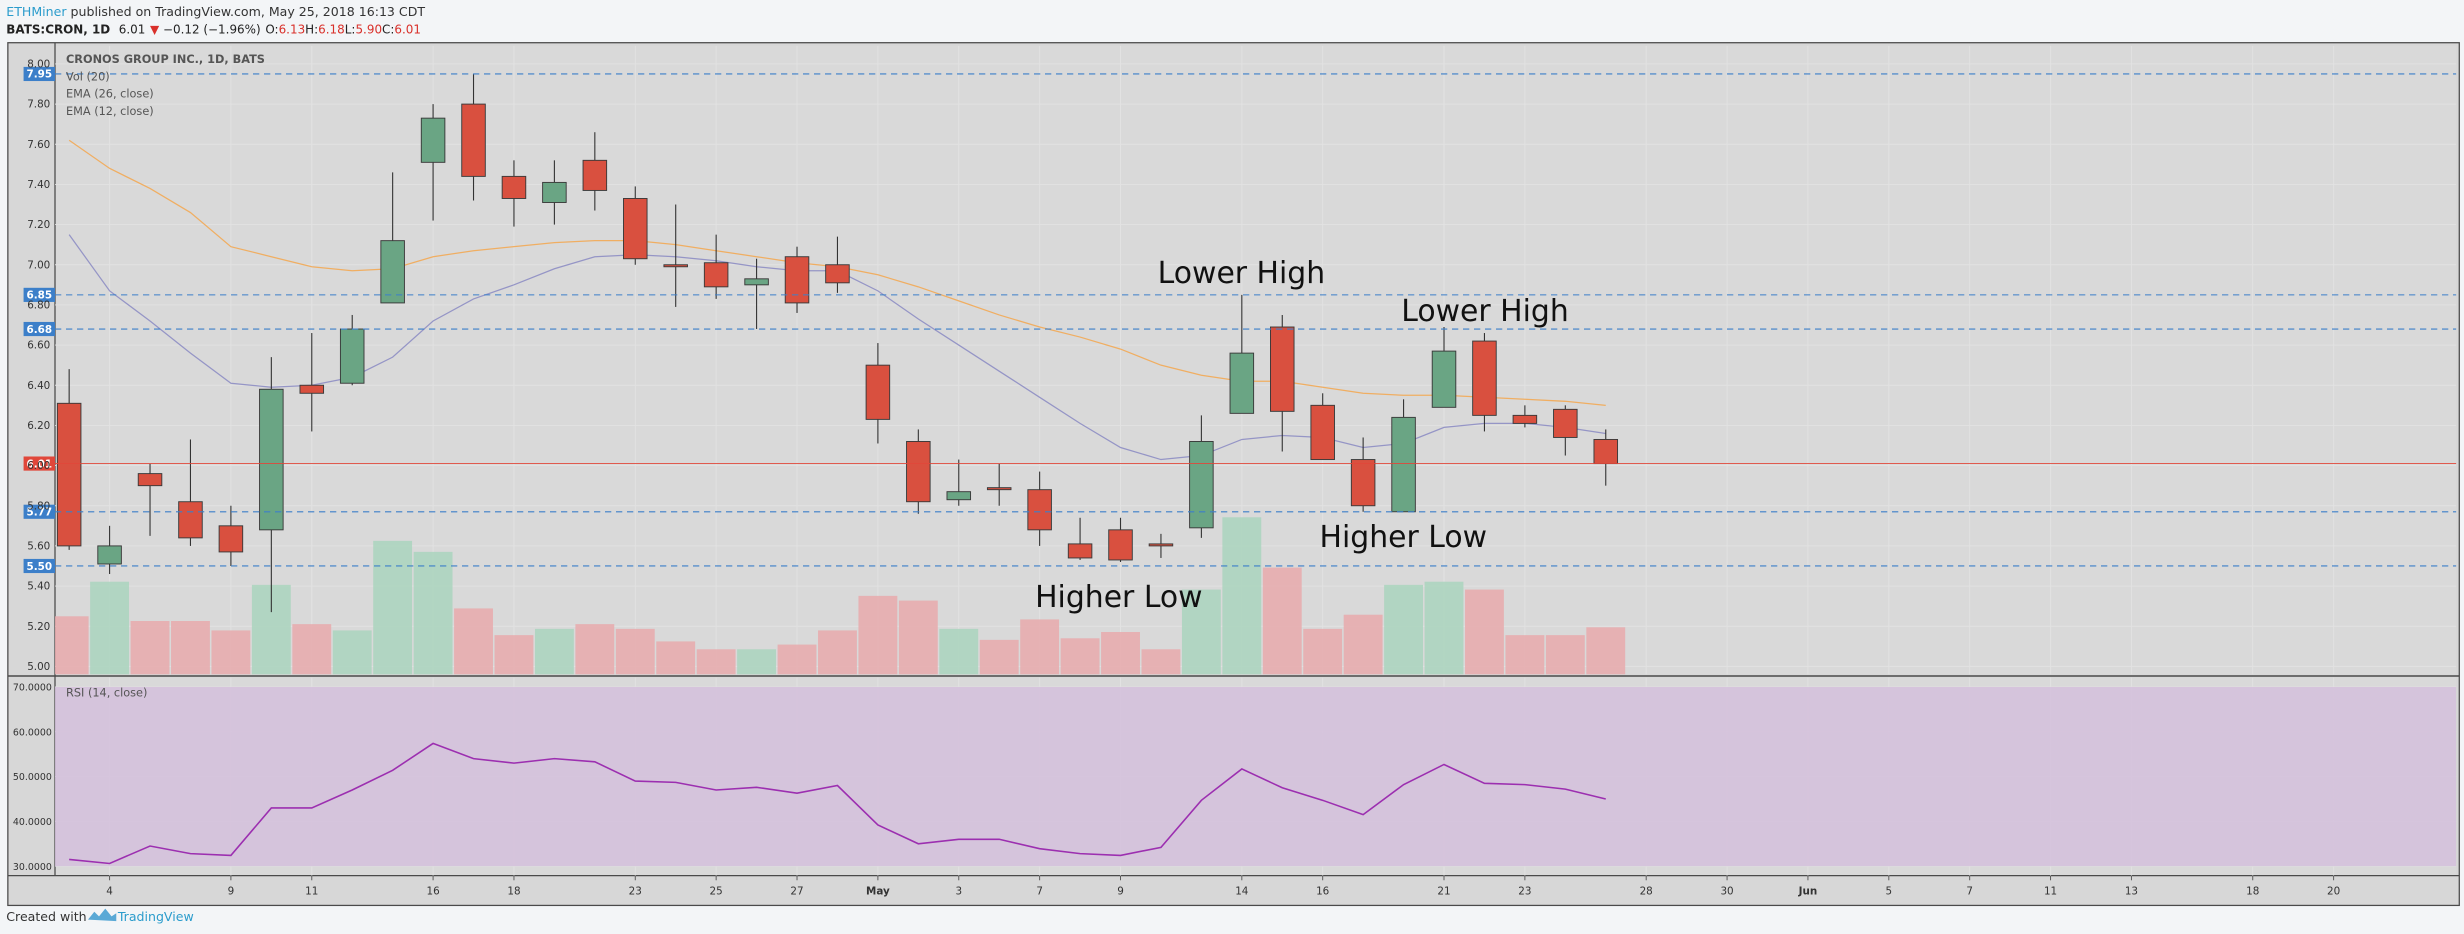  I want to click on y-tick-label: 7.00, so click(38, 265).